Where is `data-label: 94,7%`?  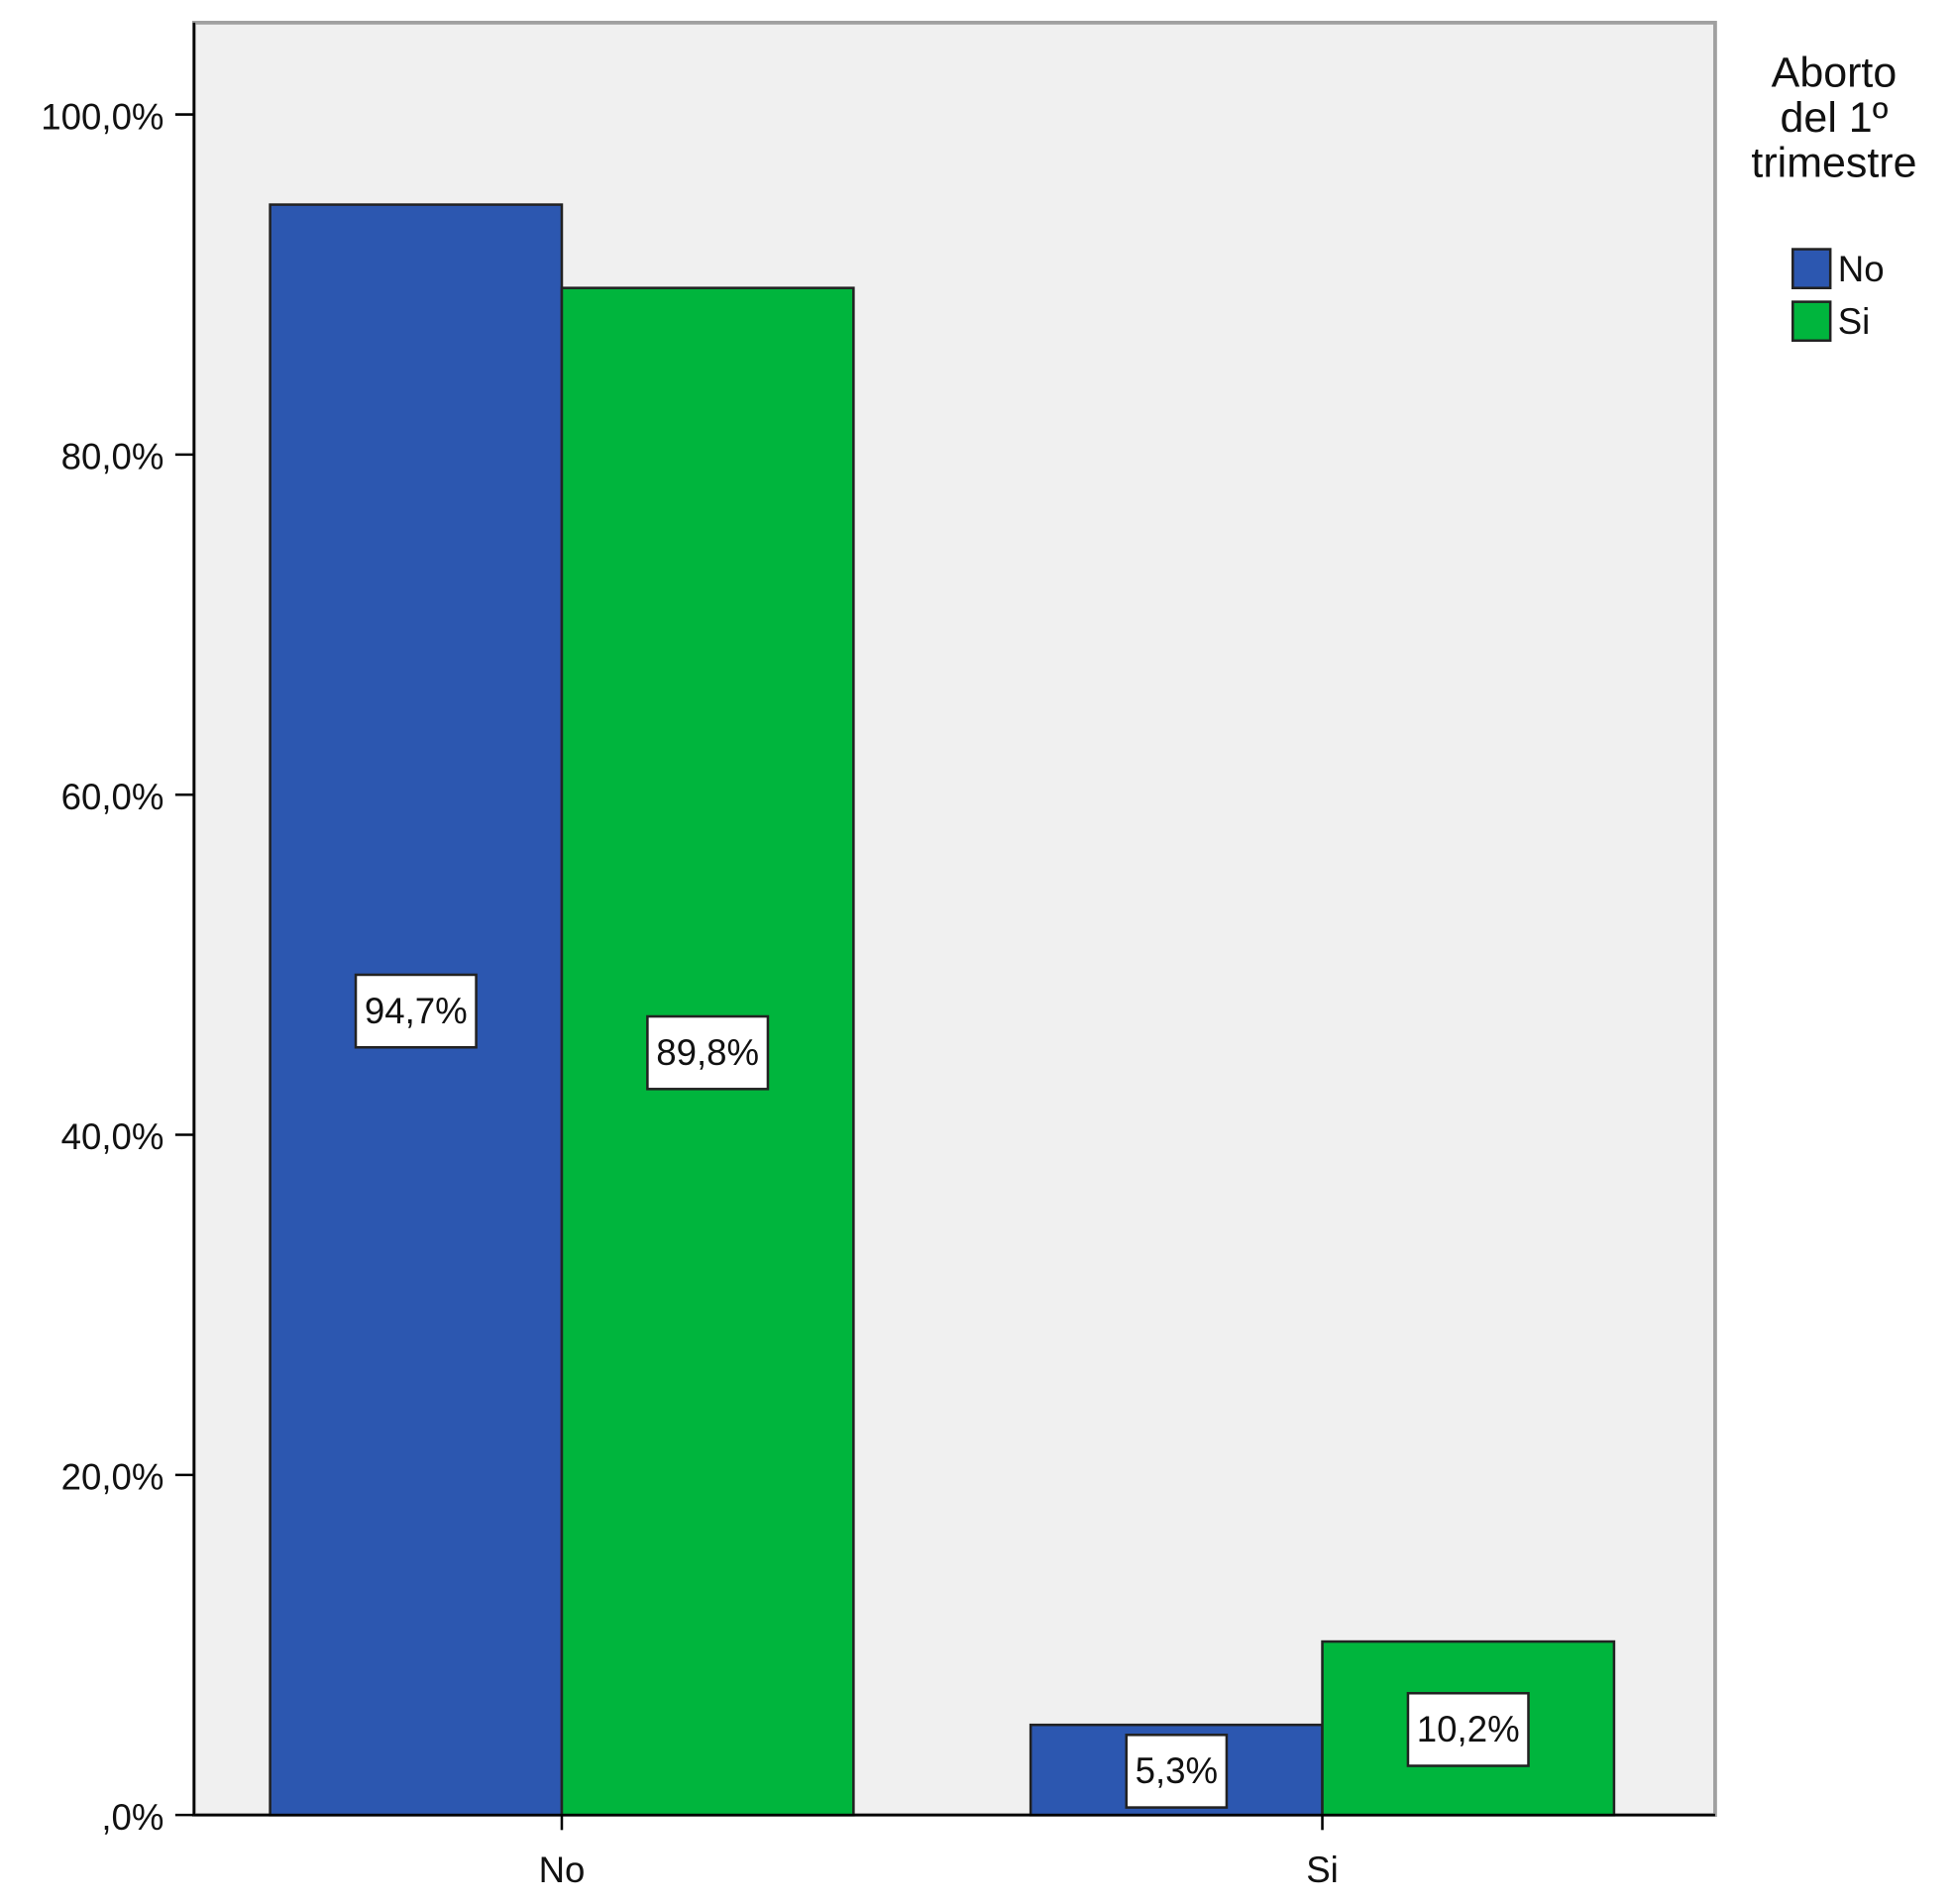
data-label: 94,7% is located at coordinates (416, 1011).